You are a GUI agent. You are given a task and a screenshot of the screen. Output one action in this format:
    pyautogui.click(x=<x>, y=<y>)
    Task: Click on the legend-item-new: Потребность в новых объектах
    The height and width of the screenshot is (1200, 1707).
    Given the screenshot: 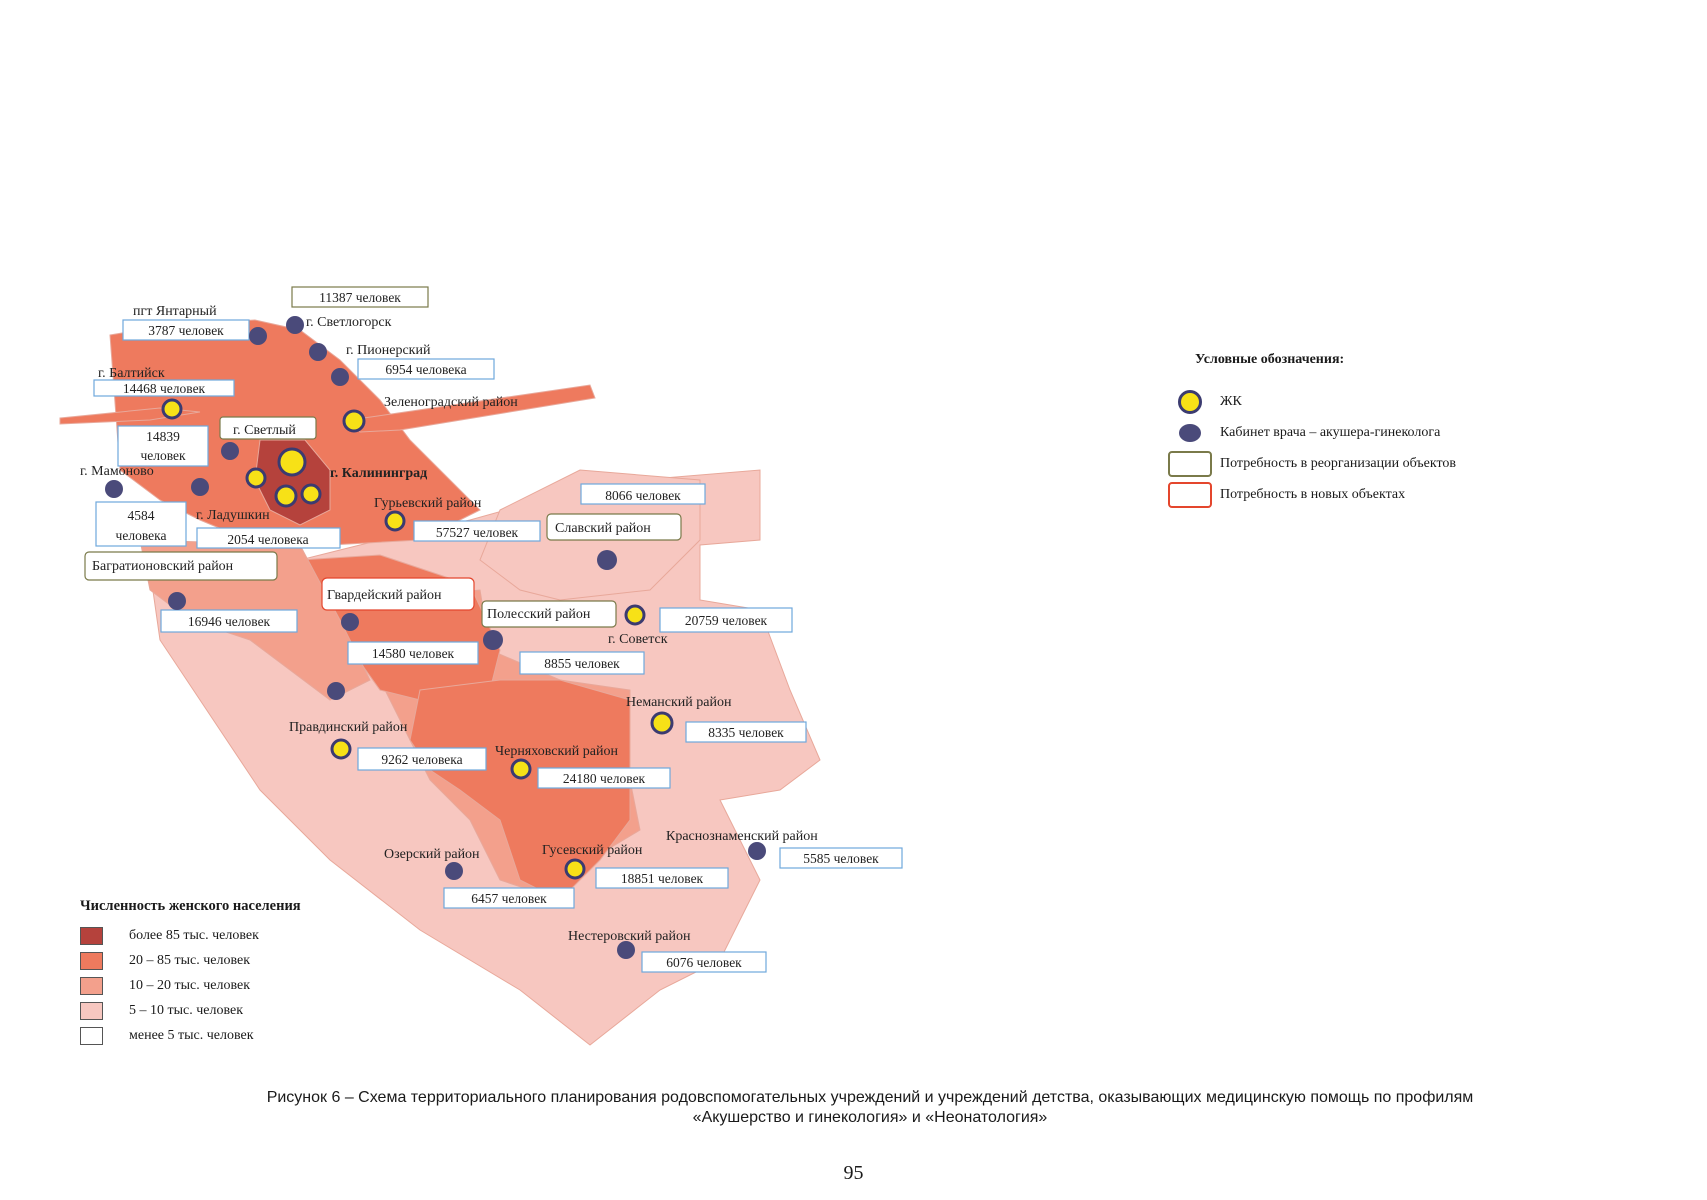 What is the action you would take?
    pyautogui.click(x=1370, y=494)
    